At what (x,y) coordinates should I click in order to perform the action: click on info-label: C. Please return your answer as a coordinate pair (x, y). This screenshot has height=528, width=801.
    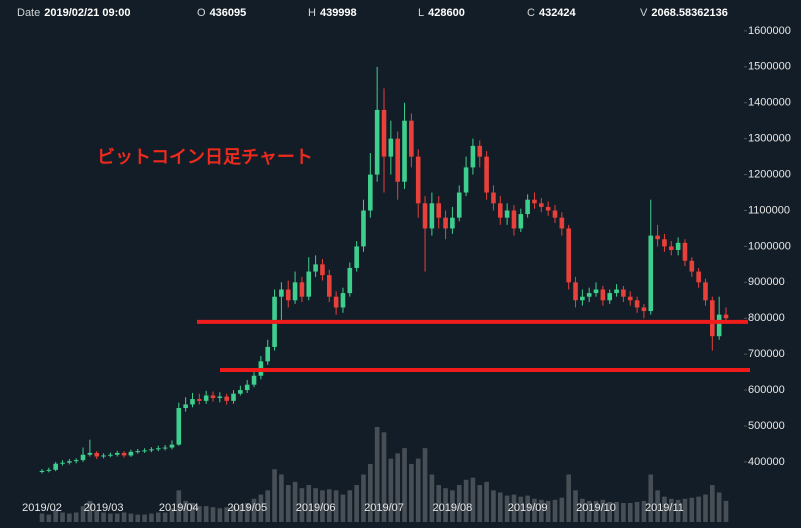
    Looking at the image, I should click on (531, 13).